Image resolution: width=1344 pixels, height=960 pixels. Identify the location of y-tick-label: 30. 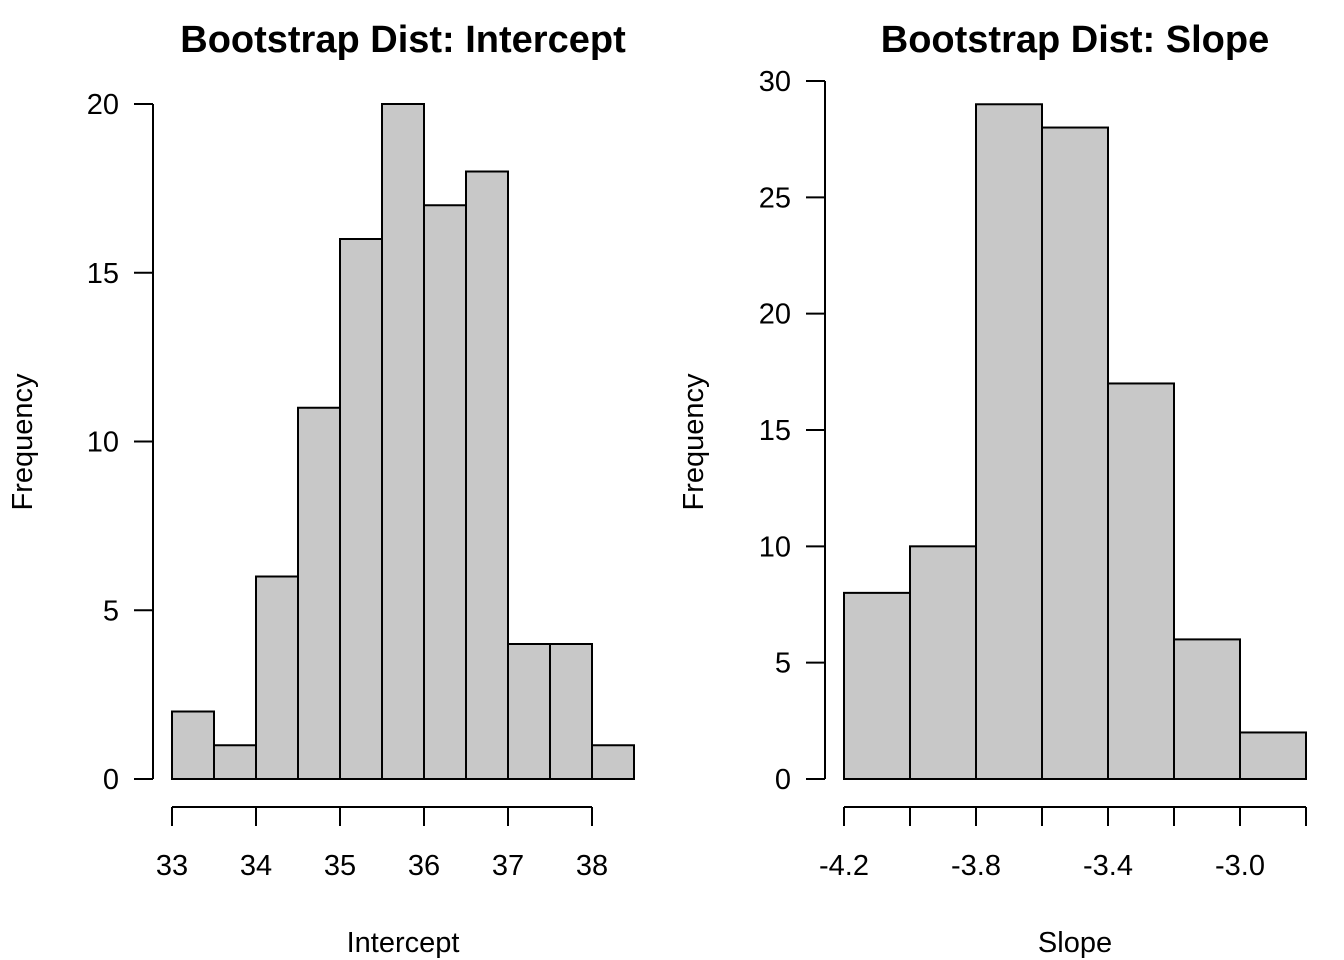
(775, 82).